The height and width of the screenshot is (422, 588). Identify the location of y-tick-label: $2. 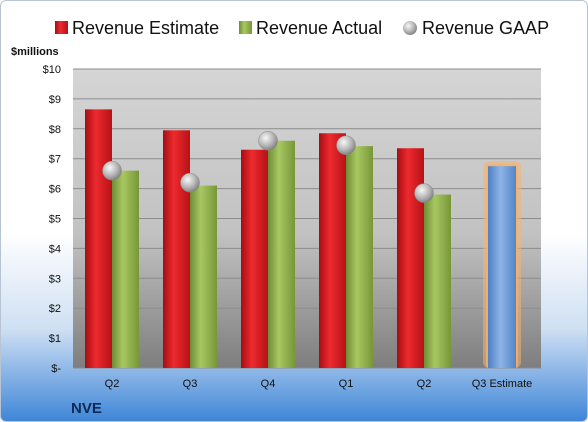
(55, 309).